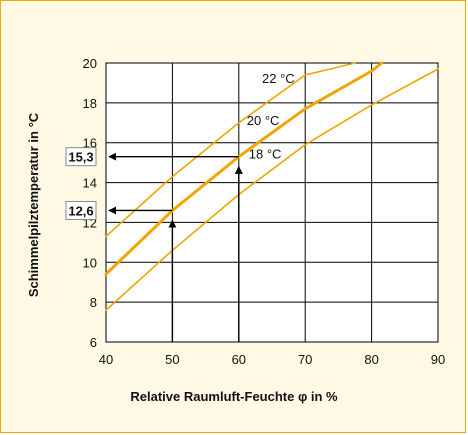 The image size is (468, 435). Describe the element at coordinates (265, 154) in the screenshot. I see `series-label: 18 °C` at that location.